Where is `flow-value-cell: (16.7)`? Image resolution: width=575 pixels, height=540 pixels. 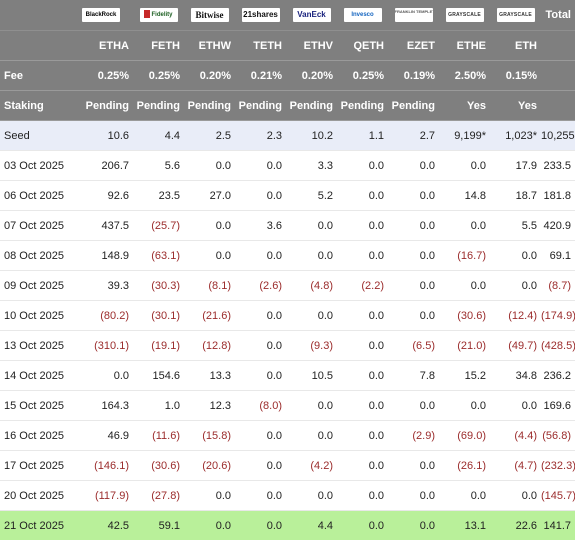 flow-value-cell: (16.7) is located at coordinates (464, 256).